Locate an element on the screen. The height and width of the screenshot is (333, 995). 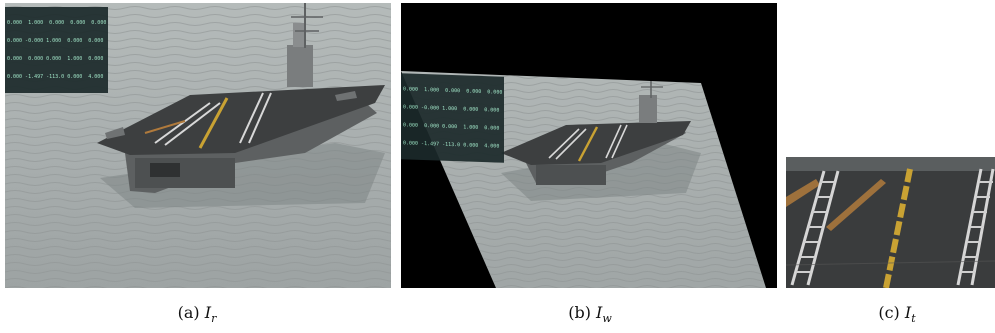
yellow-centerline is located at coordinates (898, 228).